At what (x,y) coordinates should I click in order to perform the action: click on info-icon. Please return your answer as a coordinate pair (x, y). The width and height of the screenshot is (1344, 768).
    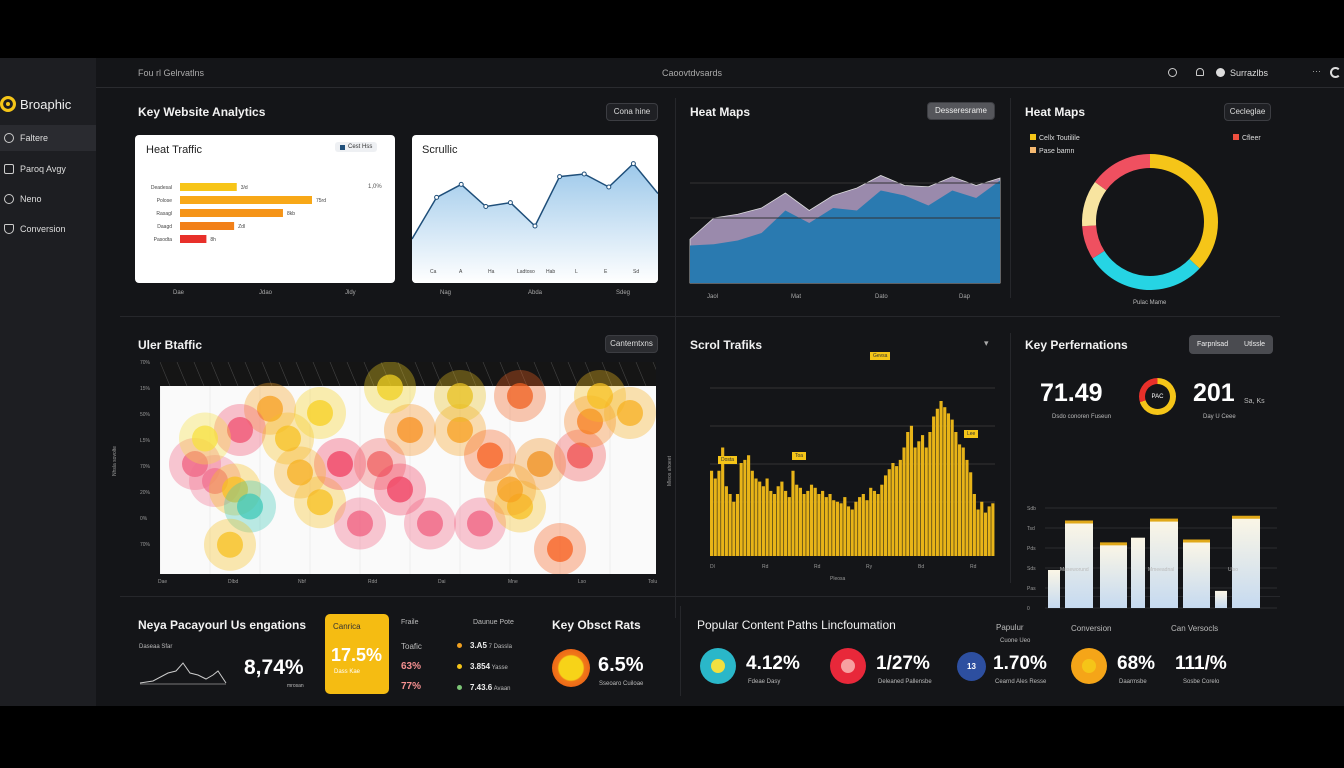
    Looking at the image, I should click on (9, 199).